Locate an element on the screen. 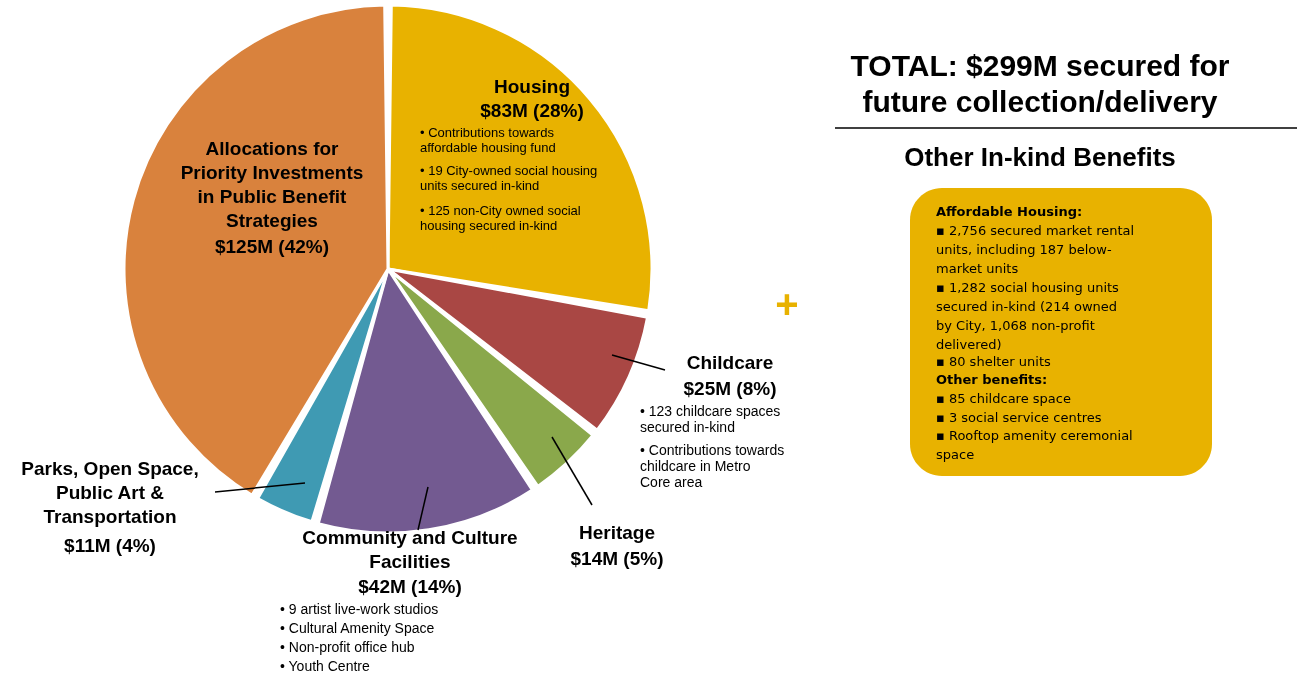 The height and width of the screenshot is (677, 1305). text: ▪ Rooftop amenity ceremonial space is located at coordinates (1034, 445).